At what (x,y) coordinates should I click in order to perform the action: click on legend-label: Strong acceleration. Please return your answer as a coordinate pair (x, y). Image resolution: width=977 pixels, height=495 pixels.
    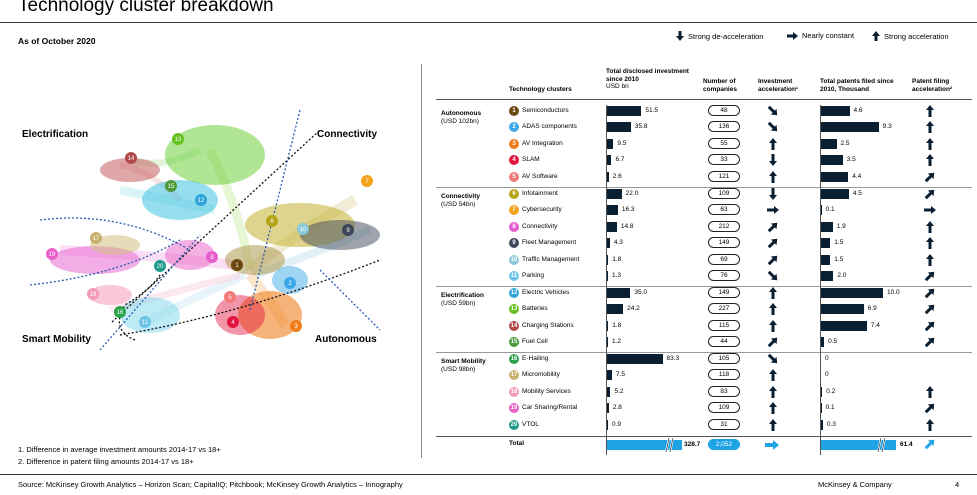
    Looking at the image, I should click on (916, 36).